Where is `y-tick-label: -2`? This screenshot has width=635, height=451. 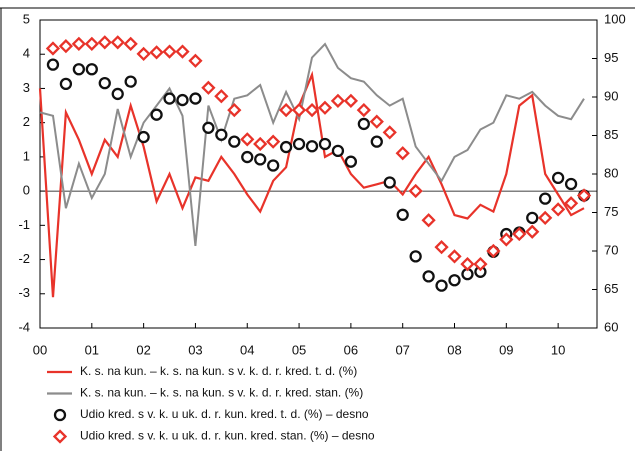 y-tick-label: -2 is located at coordinates (24, 258).